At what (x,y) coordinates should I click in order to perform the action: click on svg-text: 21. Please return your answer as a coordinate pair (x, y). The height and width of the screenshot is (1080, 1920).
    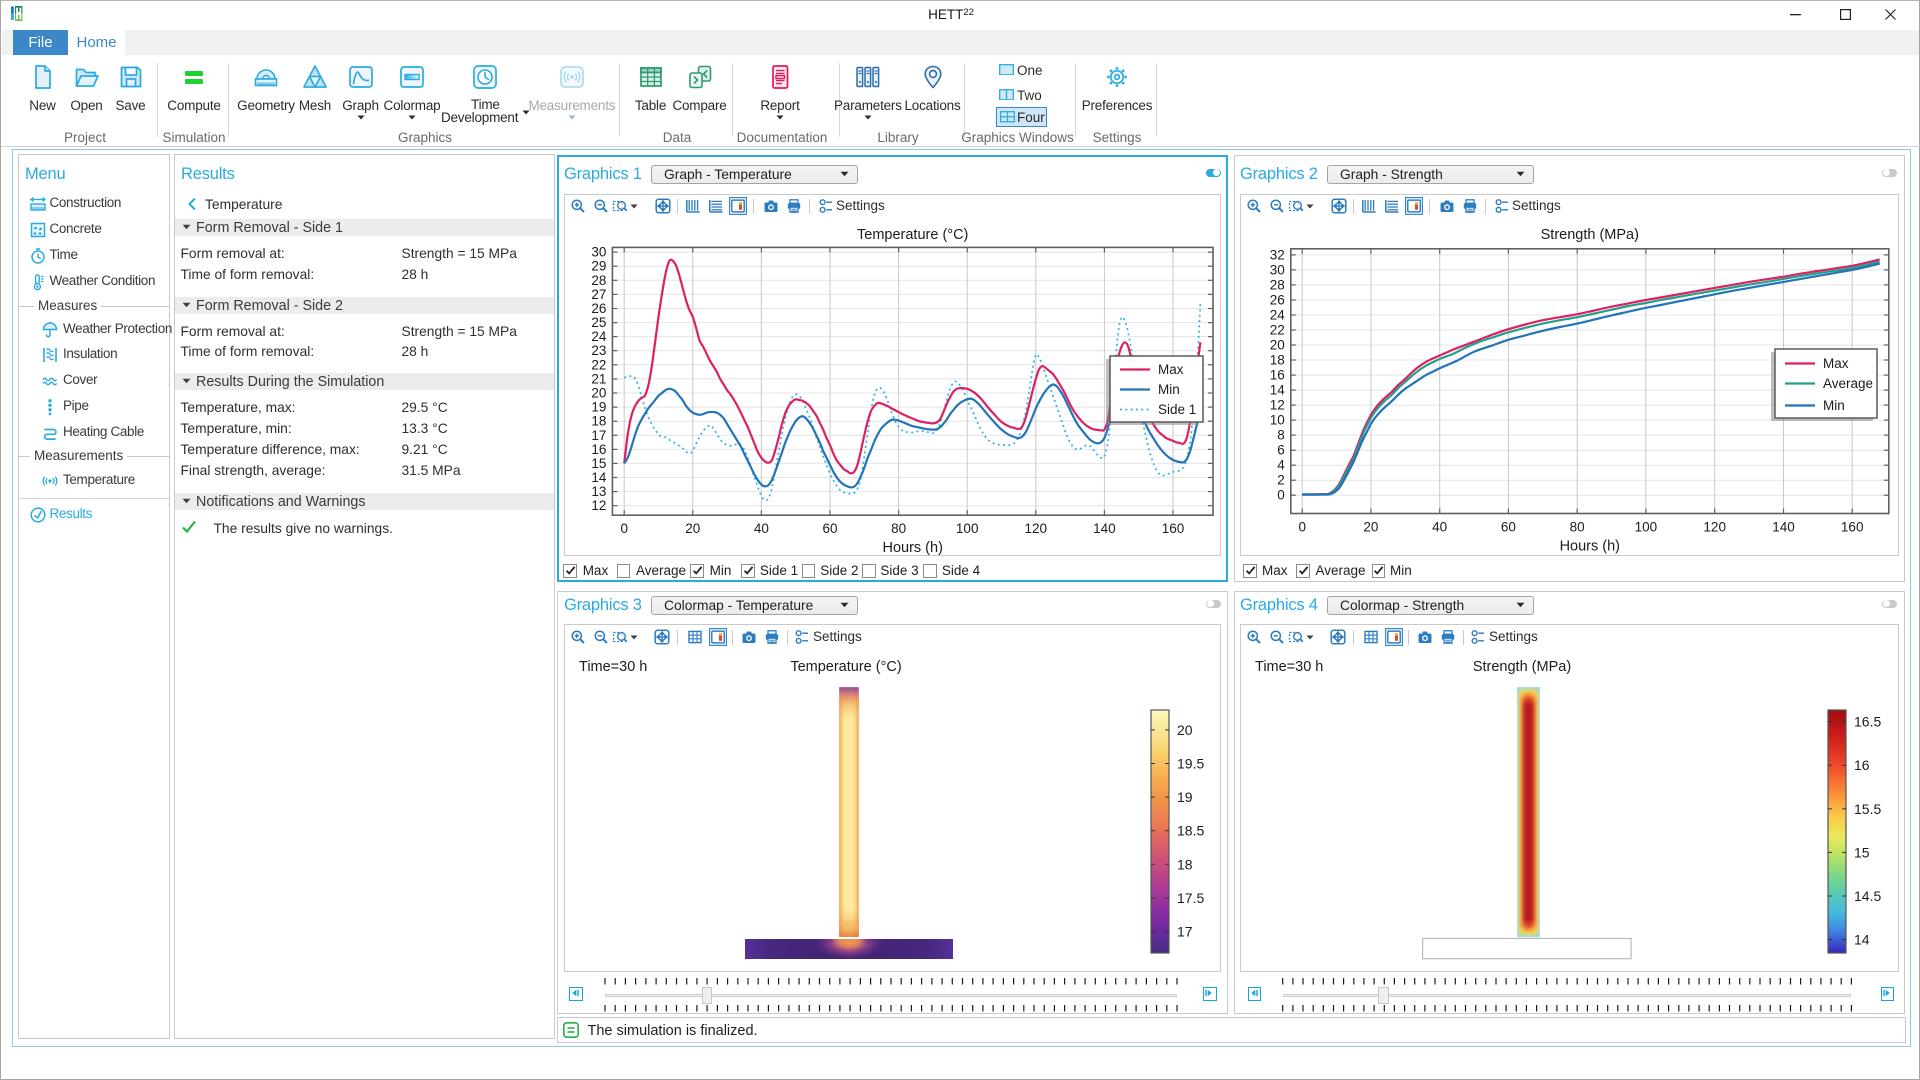
    Looking at the image, I should click on (598, 378).